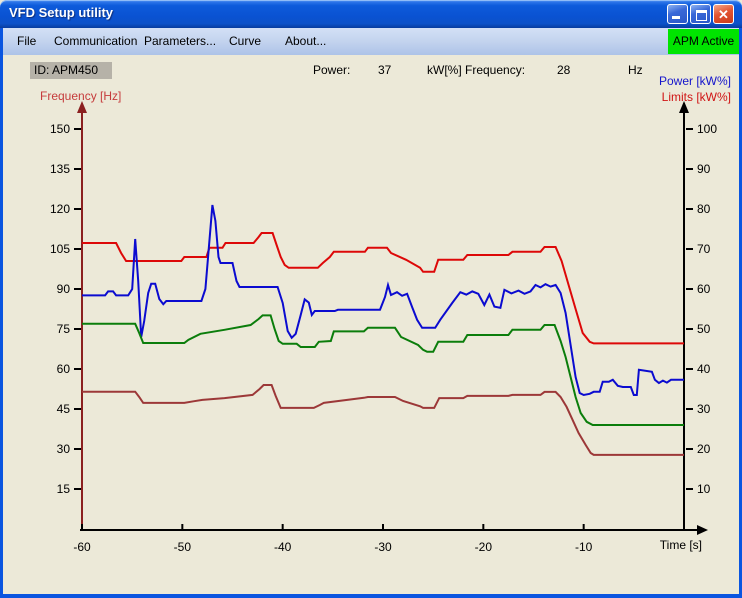 The height and width of the screenshot is (598, 742). I want to click on close-icon: ✕, so click(723, 14).